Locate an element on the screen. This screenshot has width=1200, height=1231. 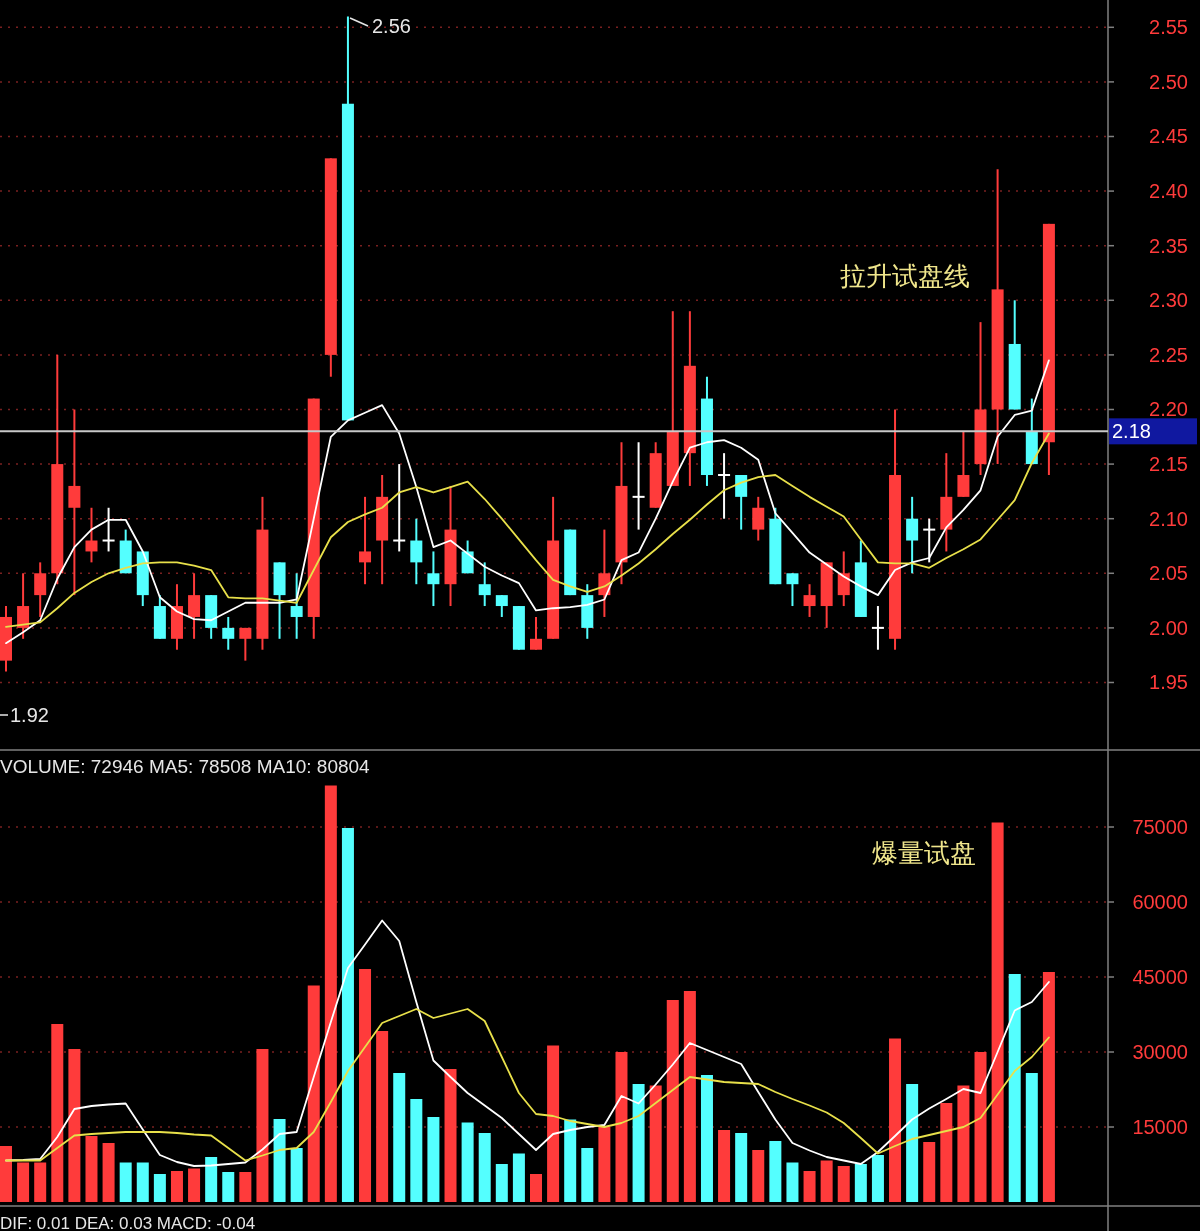
y-tick-label: 2.30 is located at coordinates (1168, 300).